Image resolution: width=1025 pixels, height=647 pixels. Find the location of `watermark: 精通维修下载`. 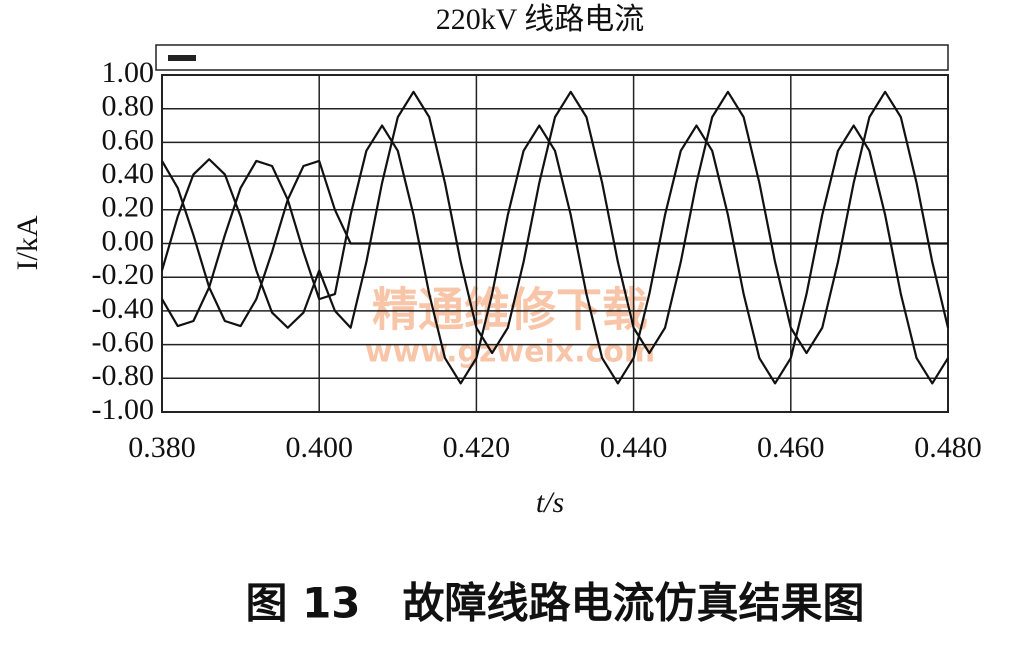

watermark: 精通维修下载 is located at coordinates (510, 310).